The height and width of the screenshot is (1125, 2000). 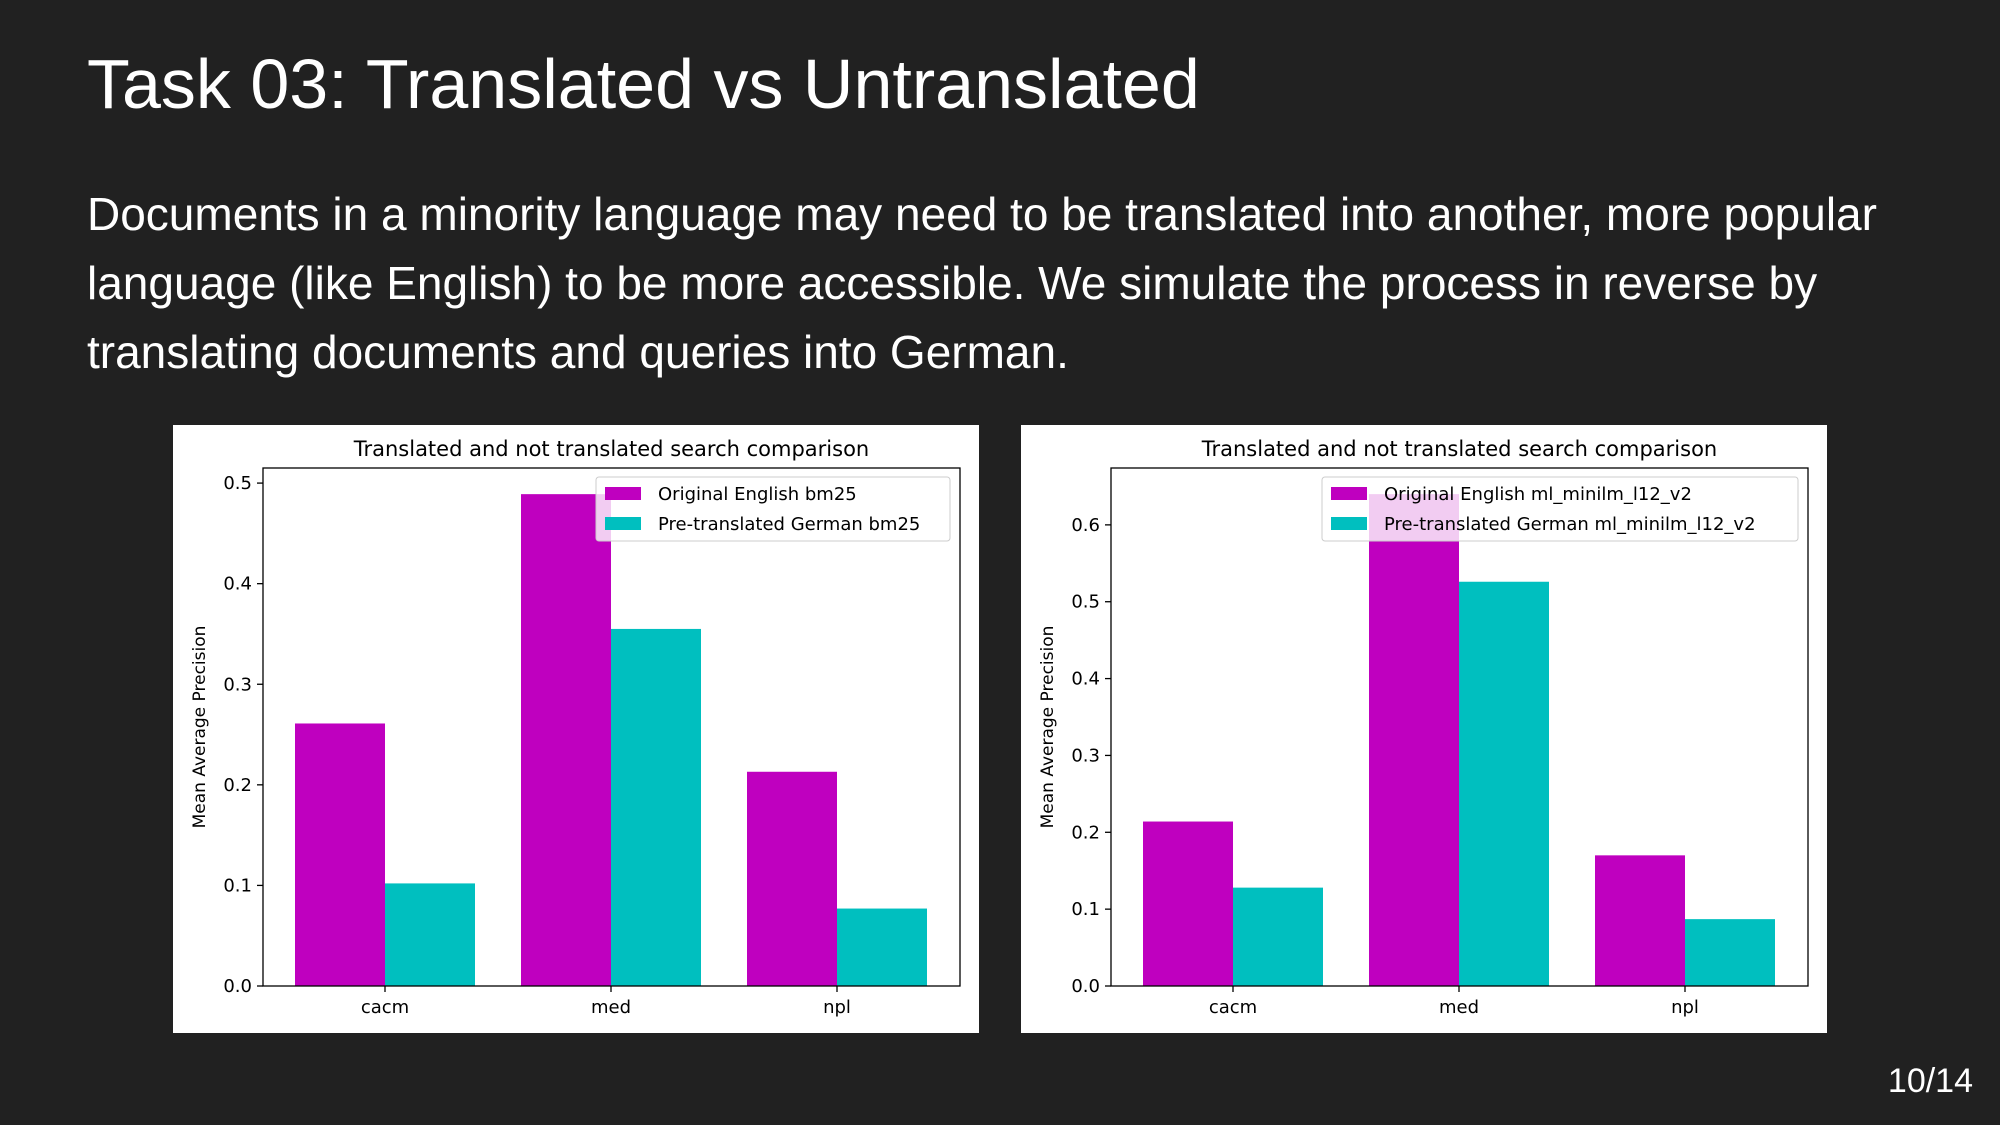 What do you see at coordinates (757, 494) in the screenshot?
I see `legend-label-1: Original English bm25` at bounding box center [757, 494].